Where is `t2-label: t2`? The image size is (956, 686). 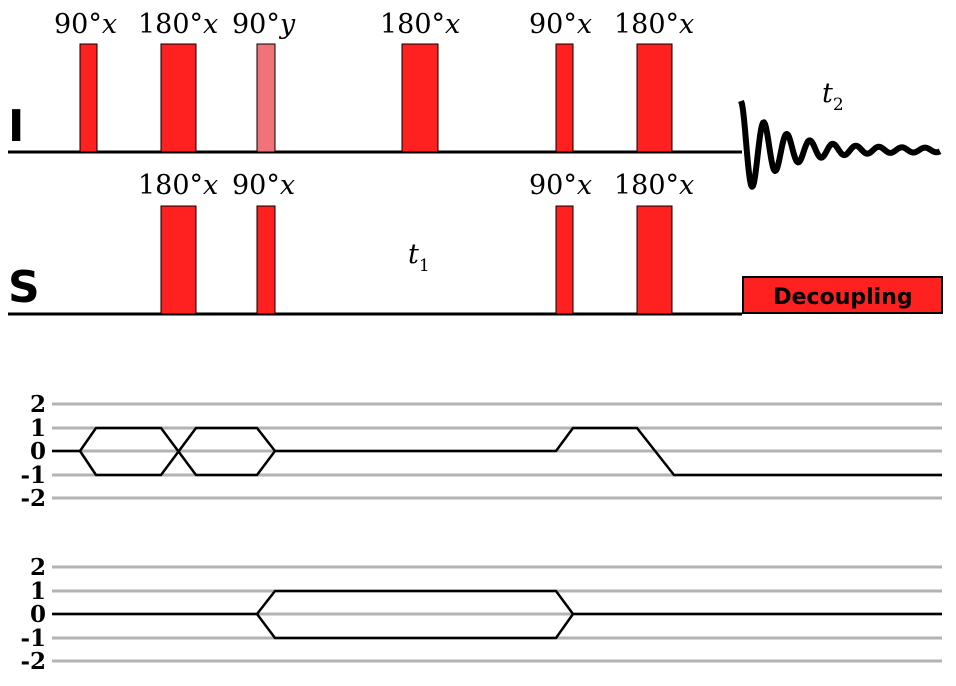 t2-label: t2 is located at coordinates (833, 96).